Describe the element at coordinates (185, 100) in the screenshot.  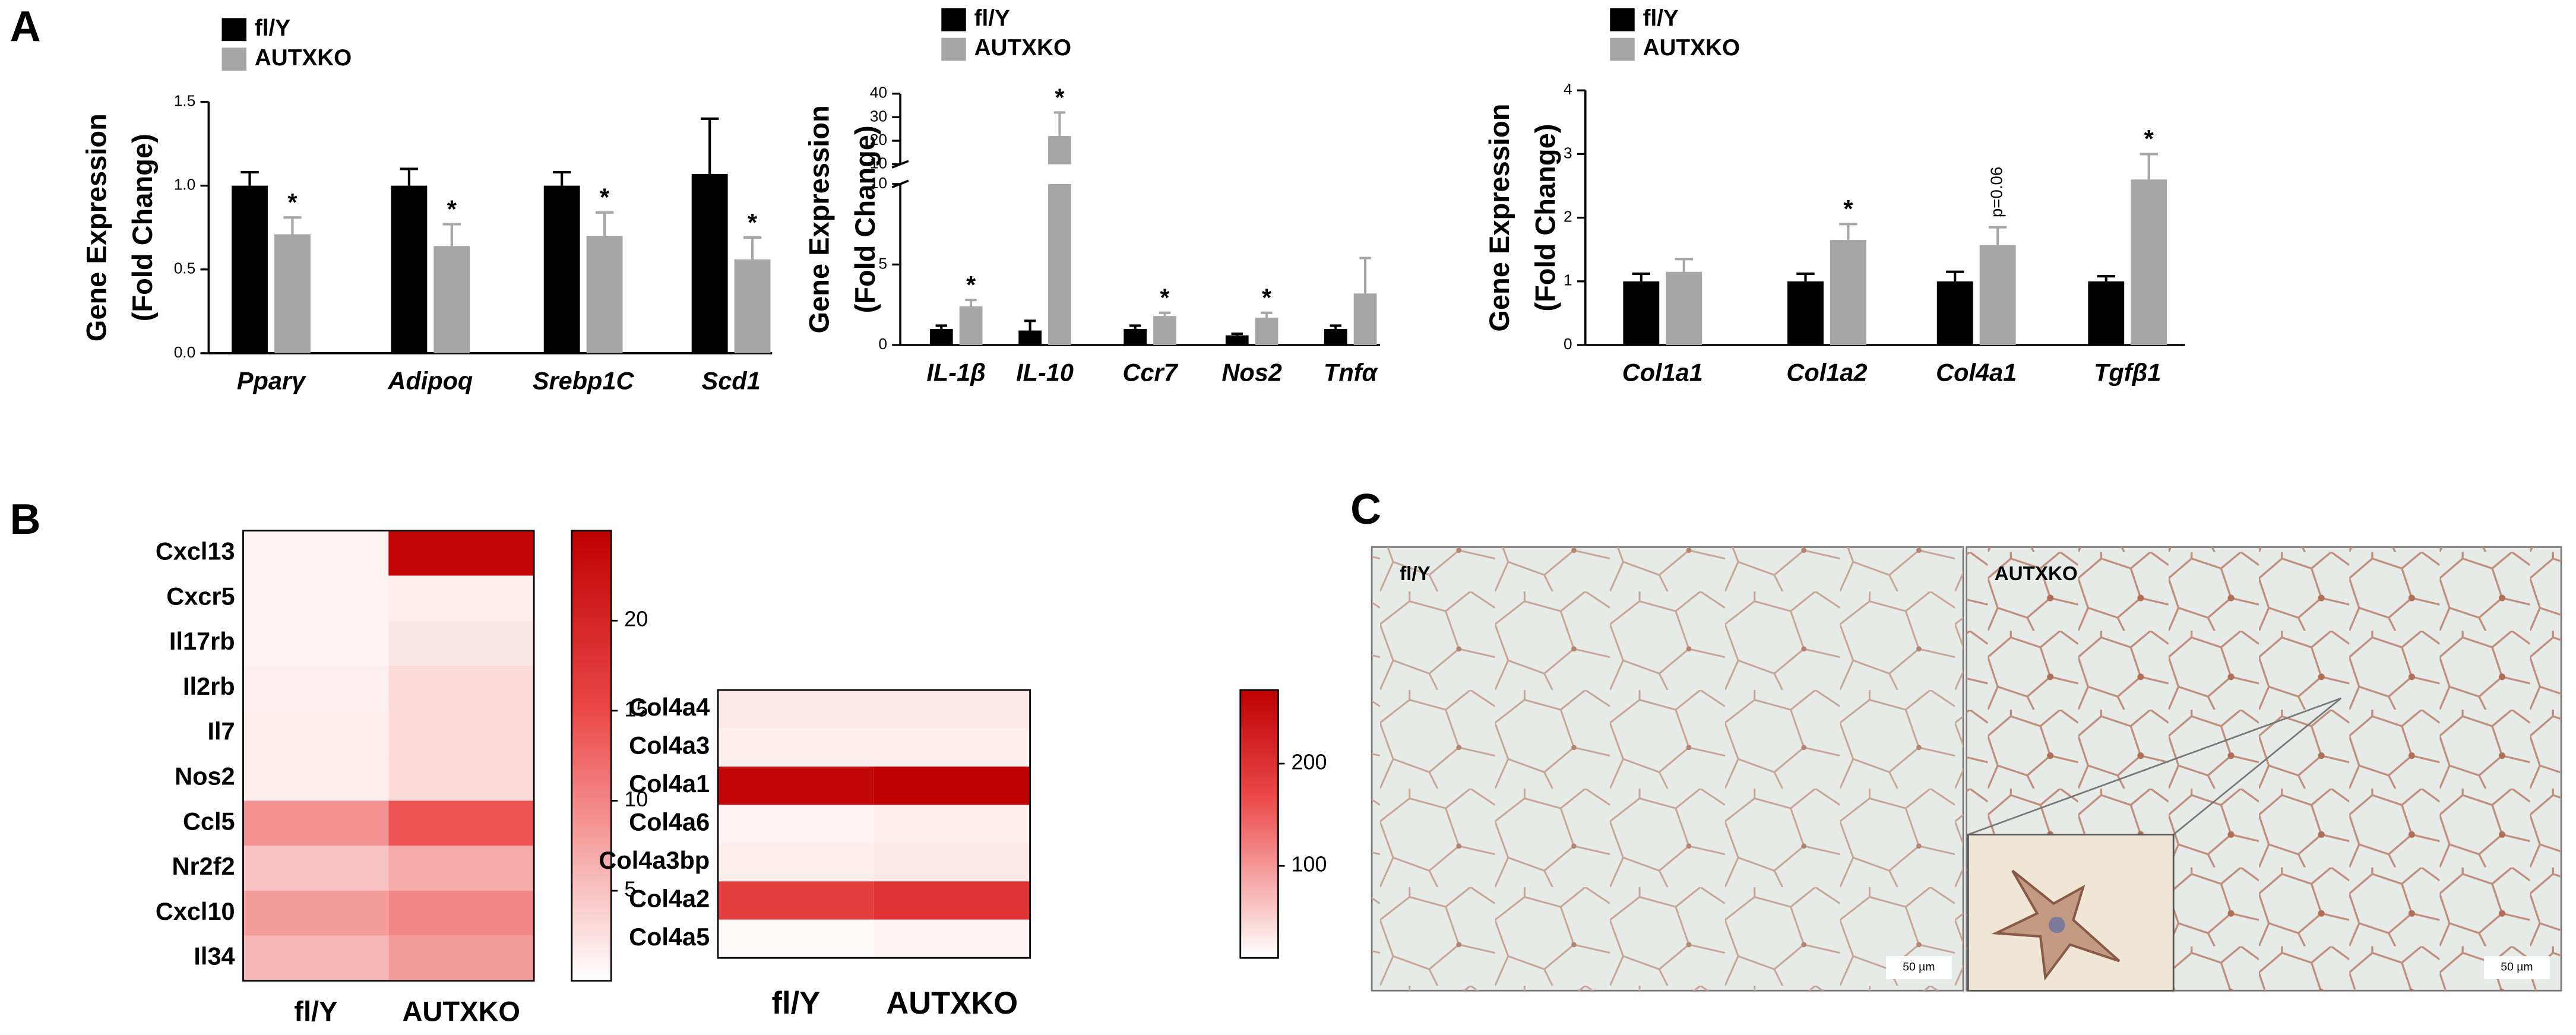
I see `y-tick-label: 1.5` at that location.